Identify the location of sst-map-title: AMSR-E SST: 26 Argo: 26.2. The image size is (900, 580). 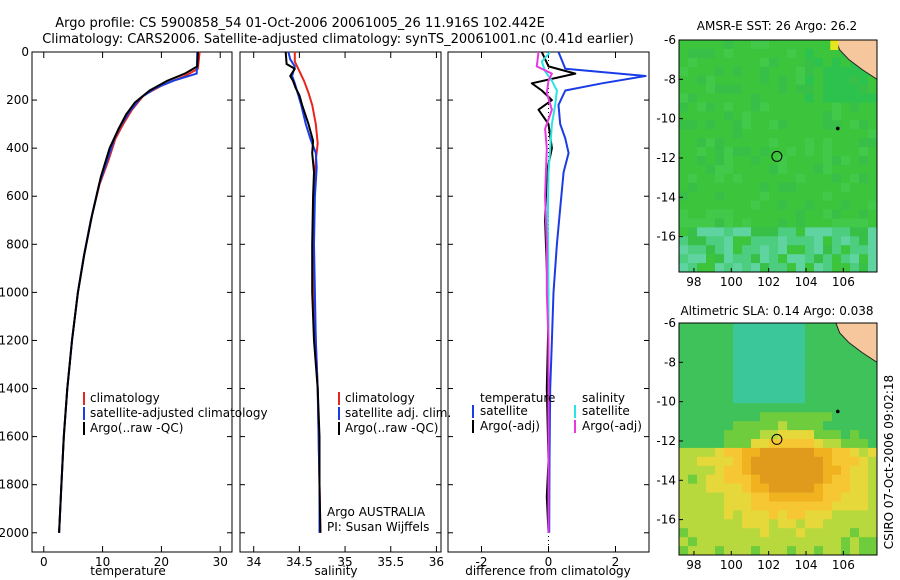
(777, 26).